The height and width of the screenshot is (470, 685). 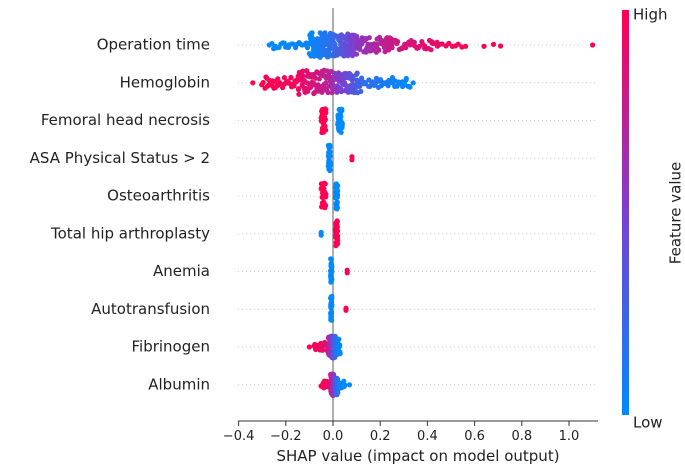 I want to click on feature-label: Total hip arthroplasty, so click(x=130, y=233).